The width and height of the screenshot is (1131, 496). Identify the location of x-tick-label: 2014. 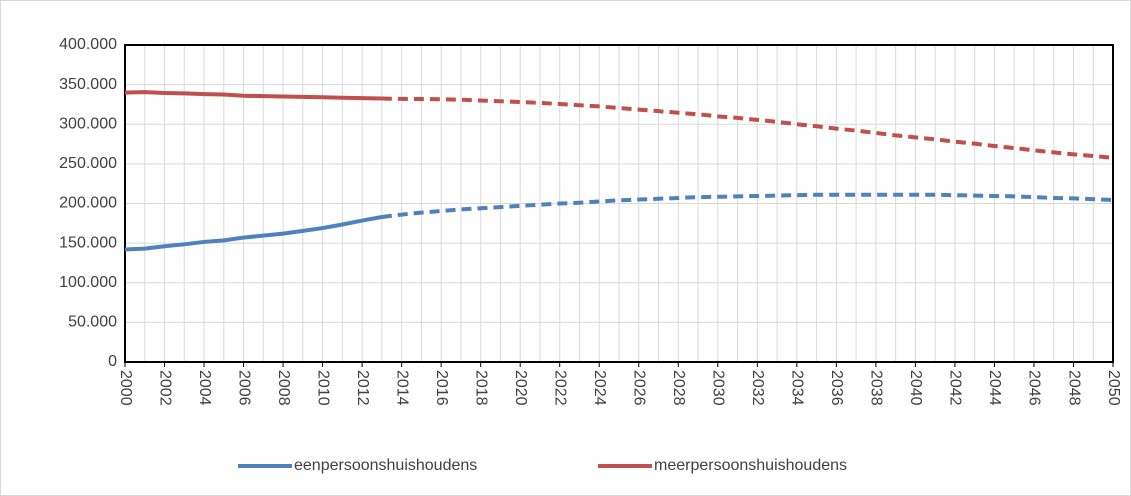
(401, 388).